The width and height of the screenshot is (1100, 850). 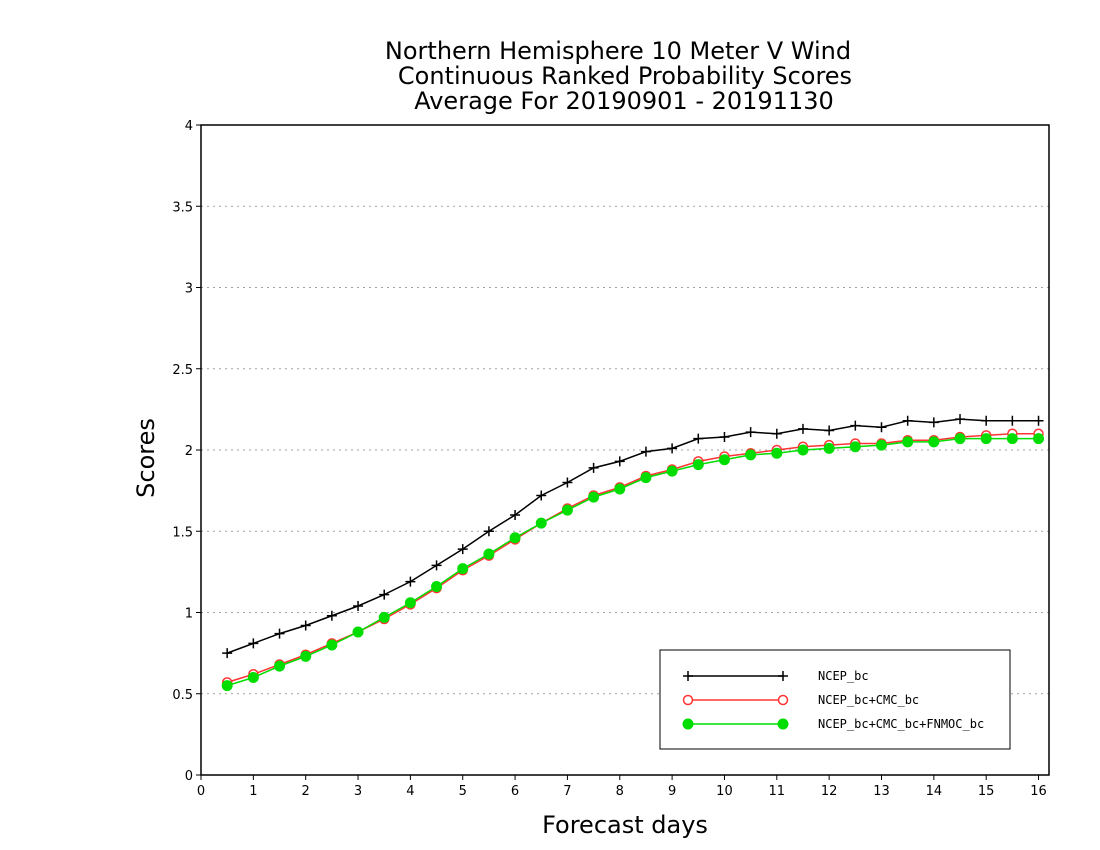 What do you see at coordinates (934, 791) in the screenshot?
I see `x-tick-label-14: 14` at bounding box center [934, 791].